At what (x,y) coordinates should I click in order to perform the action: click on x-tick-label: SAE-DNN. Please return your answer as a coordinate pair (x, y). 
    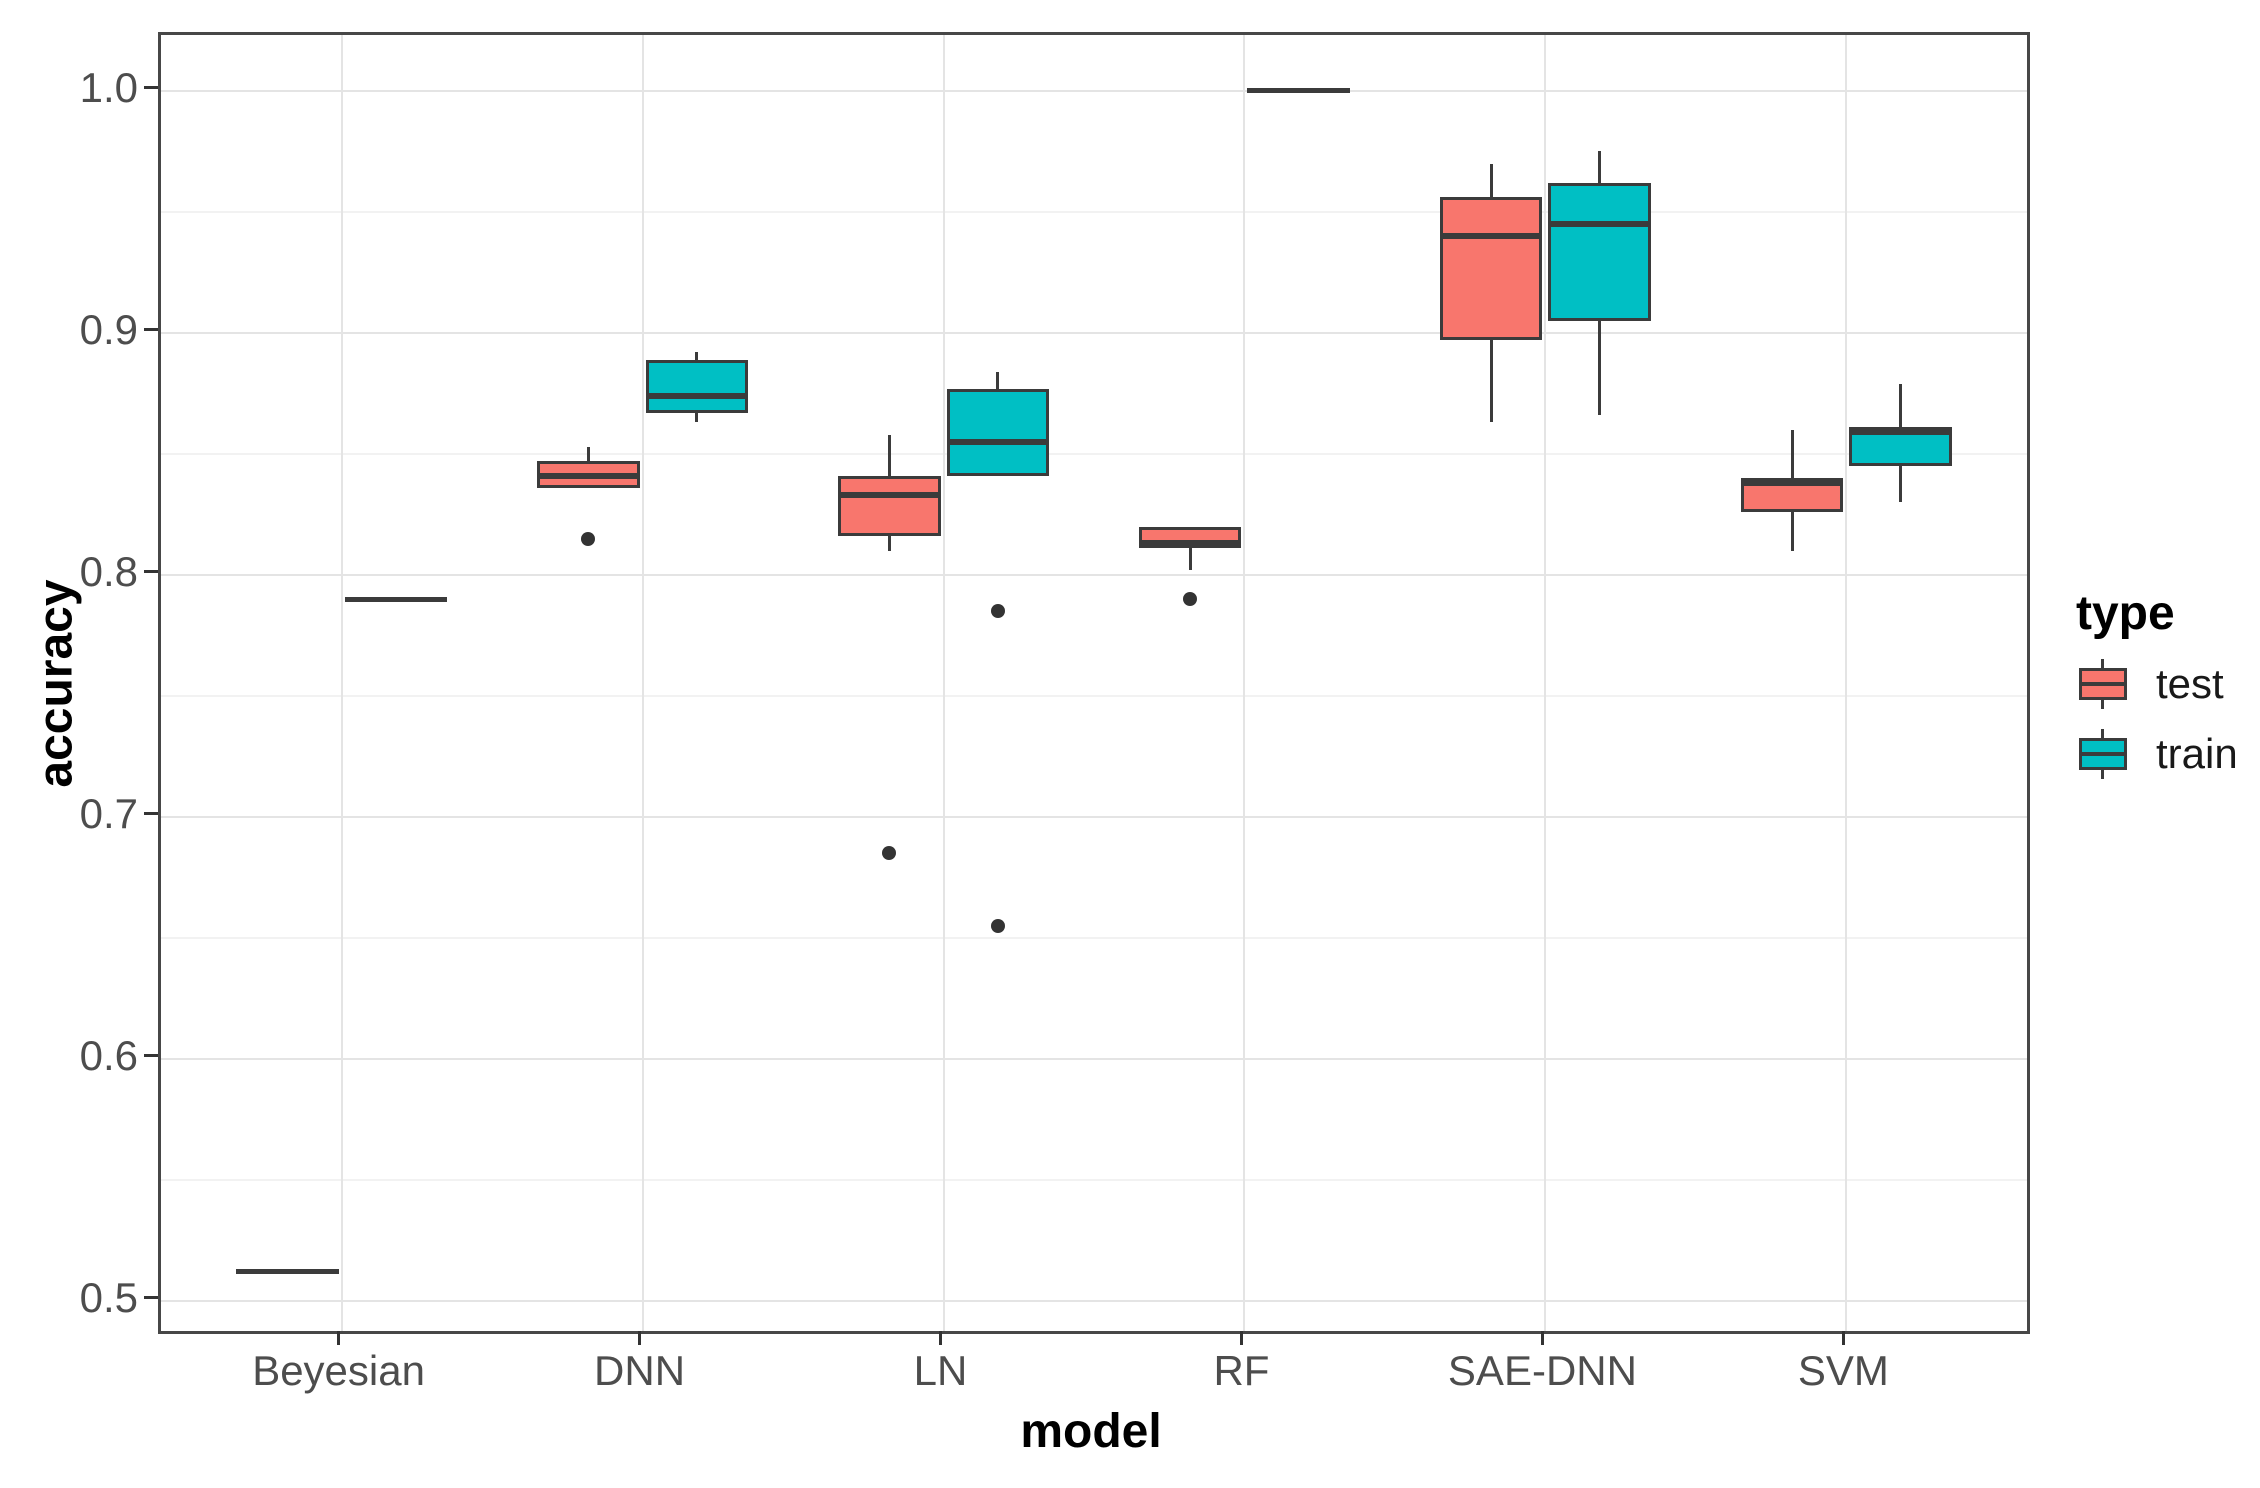
    Looking at the image, I should click on (1542, 1370).